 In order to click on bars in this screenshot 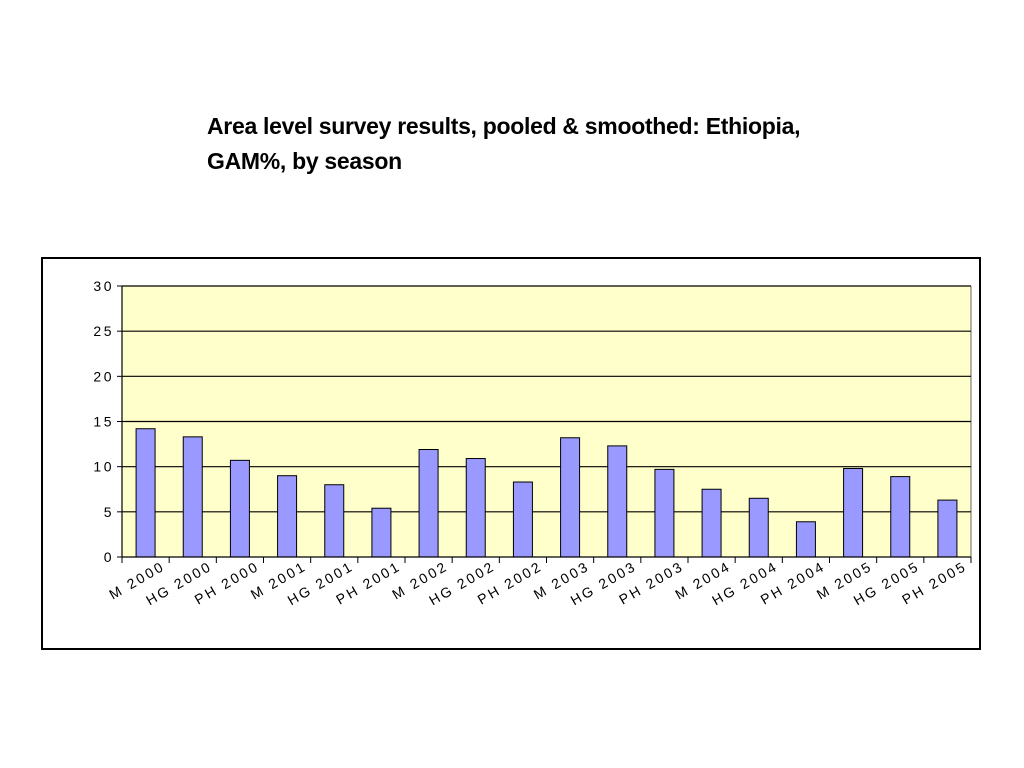, I will do `click(546, 493)`.